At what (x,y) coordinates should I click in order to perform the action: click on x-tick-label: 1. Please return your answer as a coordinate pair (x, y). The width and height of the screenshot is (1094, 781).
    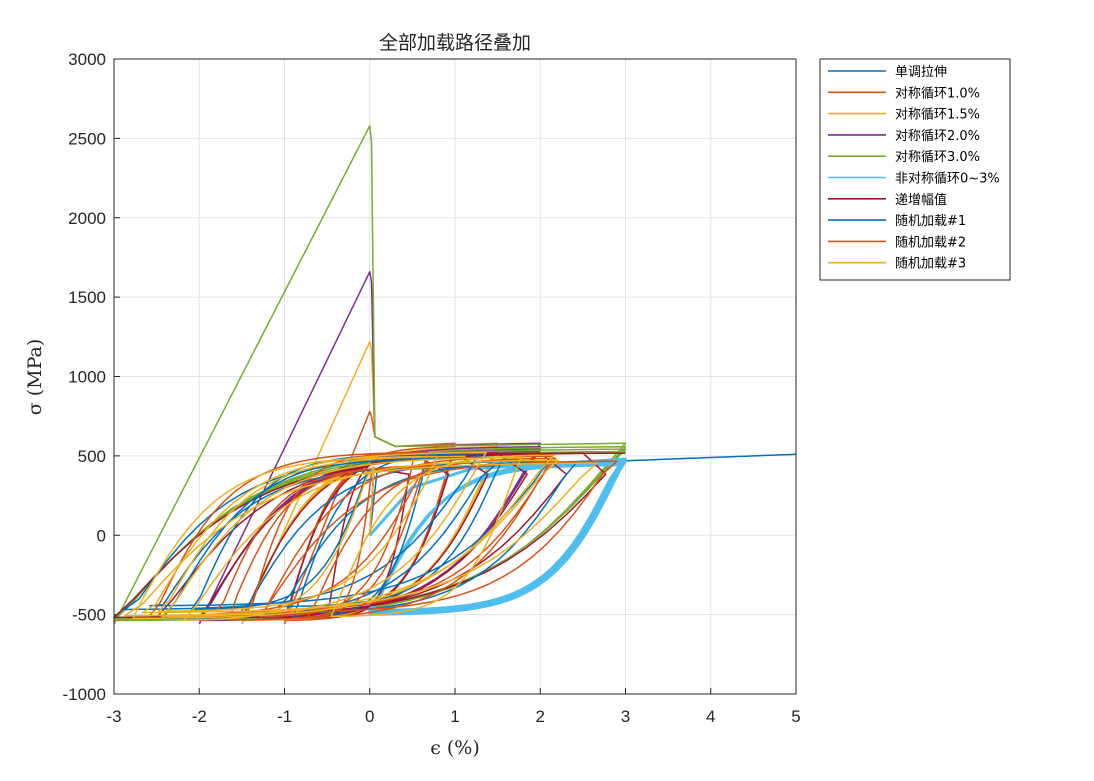
    Looking at the image, I should click on (454, 716).